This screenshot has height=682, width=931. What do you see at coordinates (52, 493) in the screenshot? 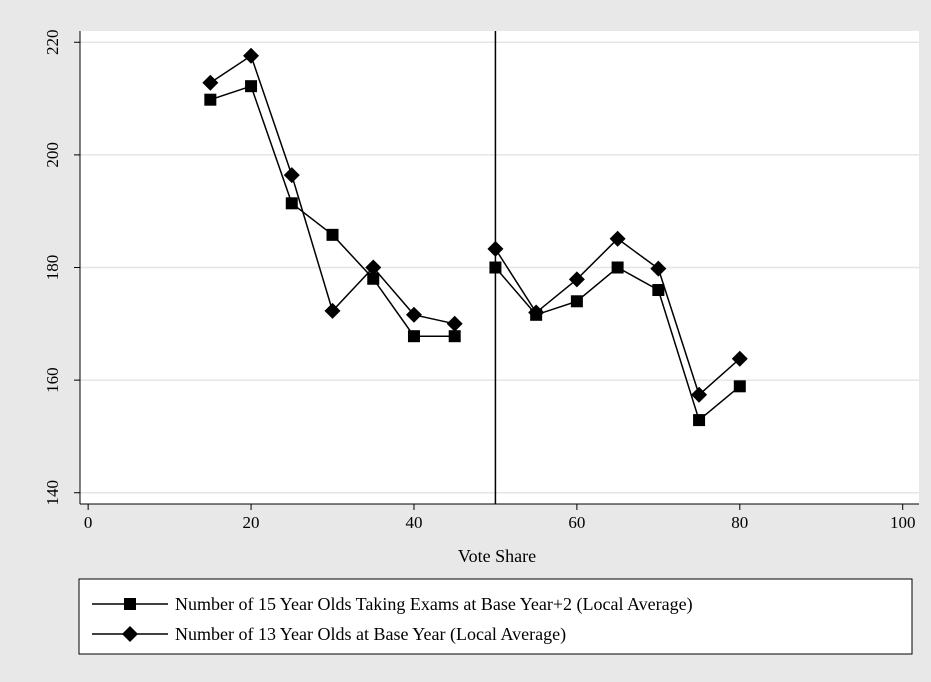
I see `y-tick-label-140: 140` at bounding box center [52, 493].